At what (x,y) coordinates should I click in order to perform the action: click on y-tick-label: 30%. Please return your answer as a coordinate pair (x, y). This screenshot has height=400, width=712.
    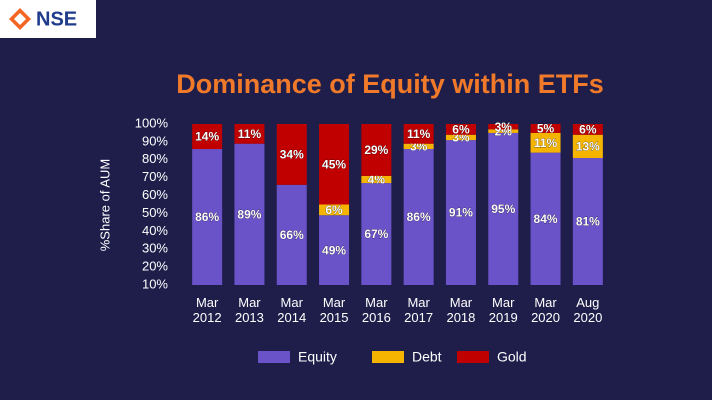
    Looking at the image, I should click on (155, 248).